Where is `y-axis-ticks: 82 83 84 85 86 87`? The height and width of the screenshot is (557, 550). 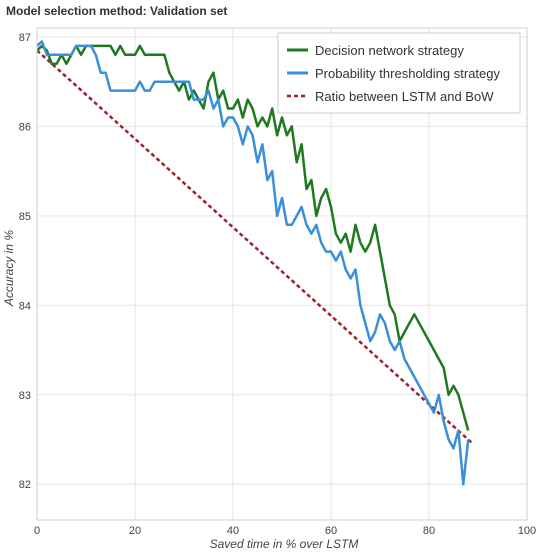
y-axis-ticks: 82 83 84 85 86 87 is located at coordinates (25, 261).